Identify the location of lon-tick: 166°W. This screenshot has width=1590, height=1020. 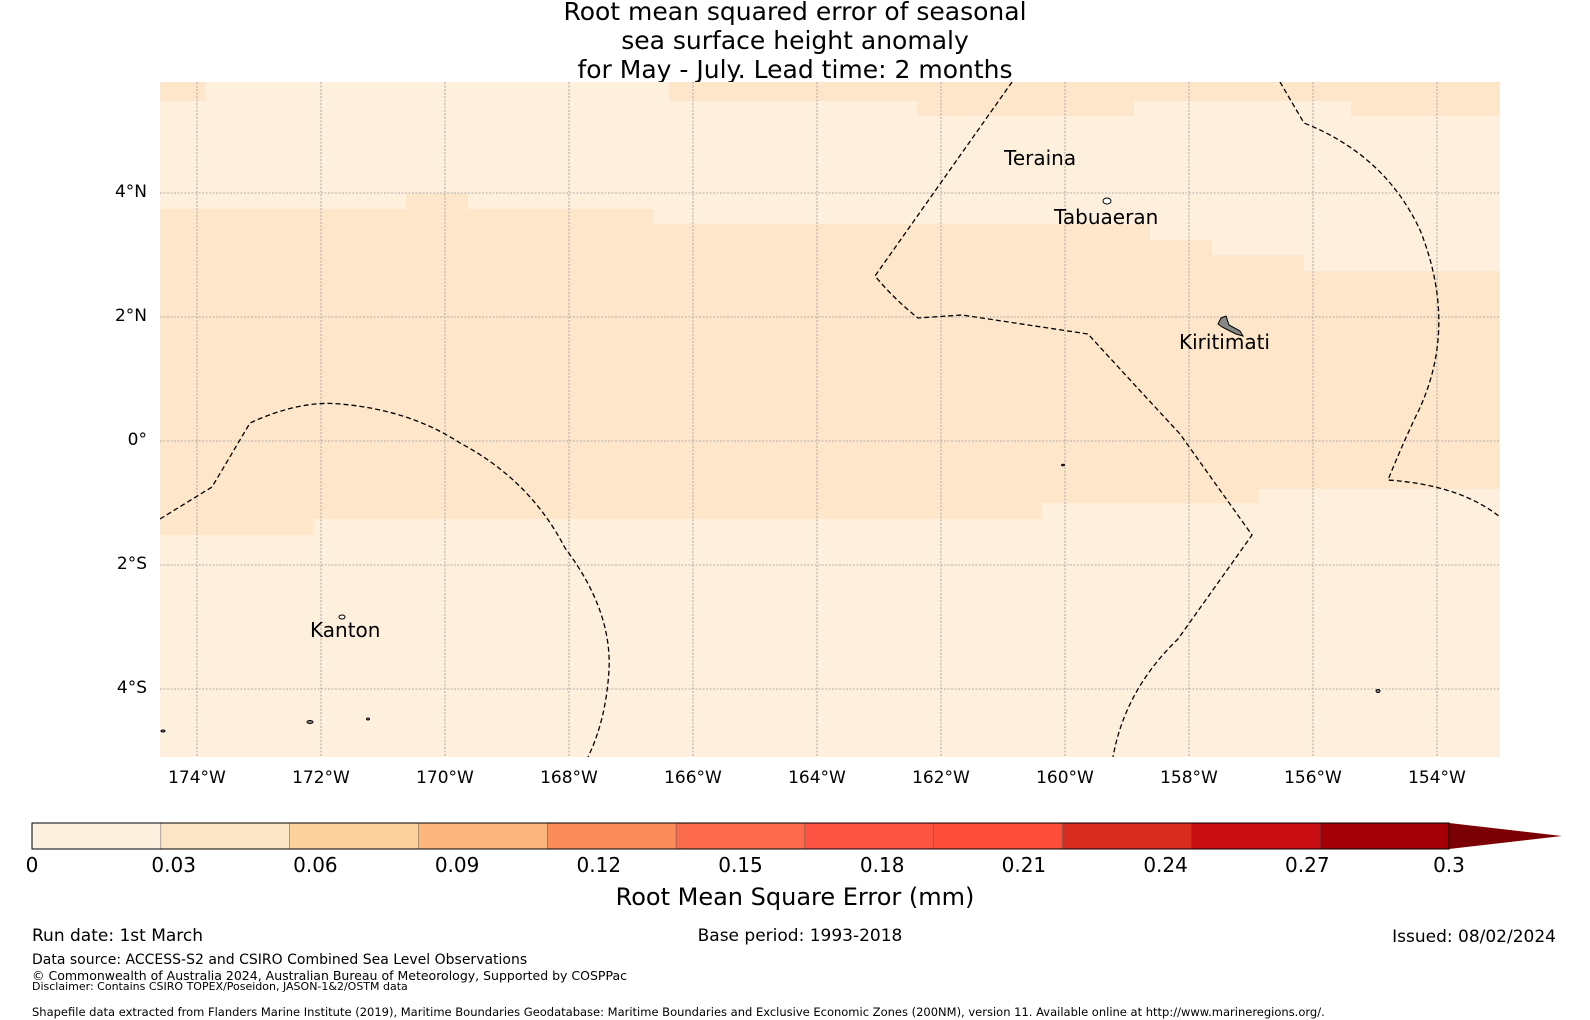
(693, 778).